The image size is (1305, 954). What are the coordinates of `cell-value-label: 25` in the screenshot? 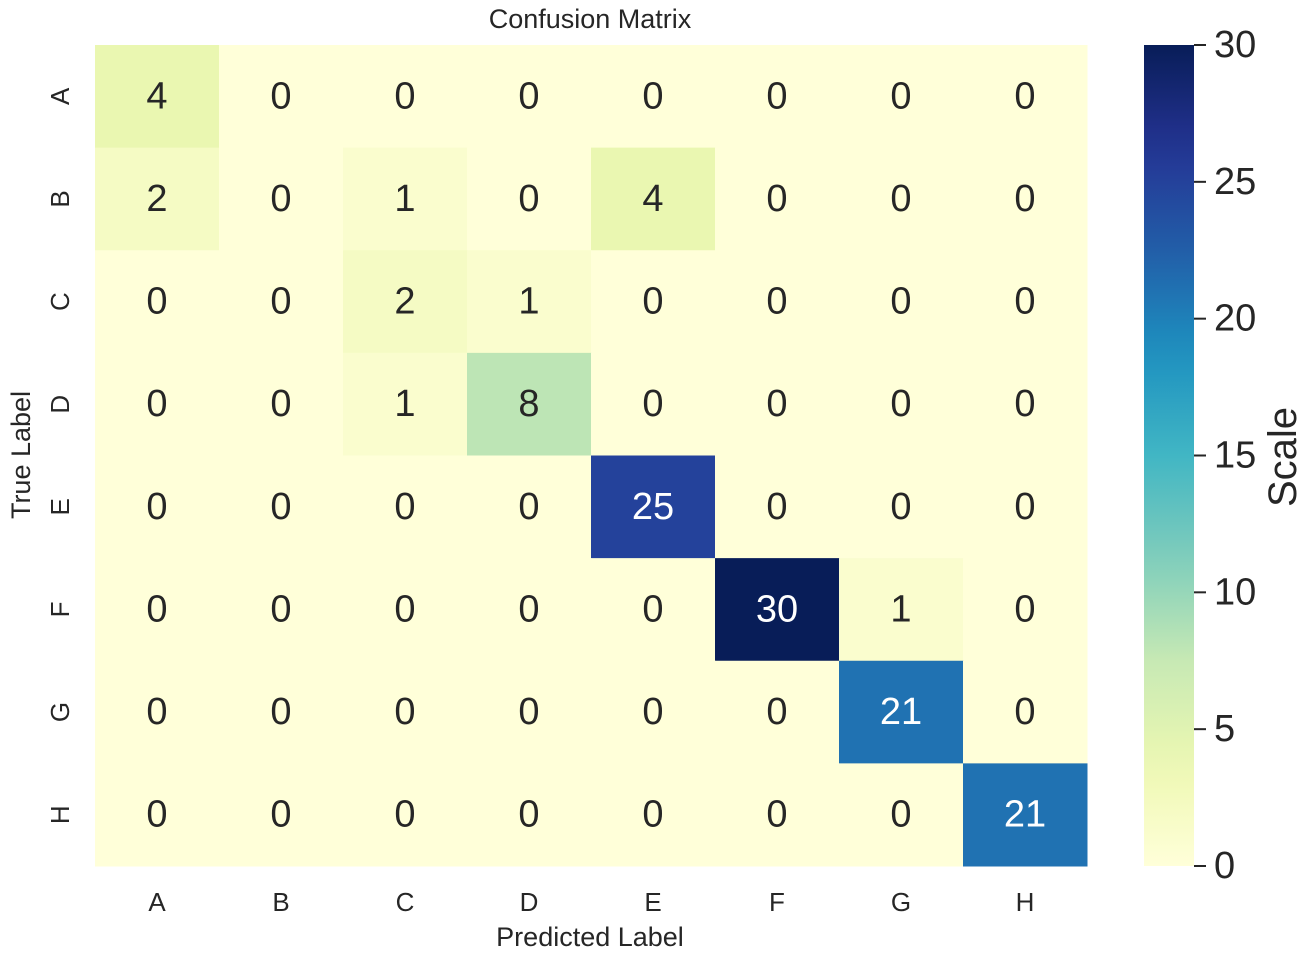 It's located at (653, 507).